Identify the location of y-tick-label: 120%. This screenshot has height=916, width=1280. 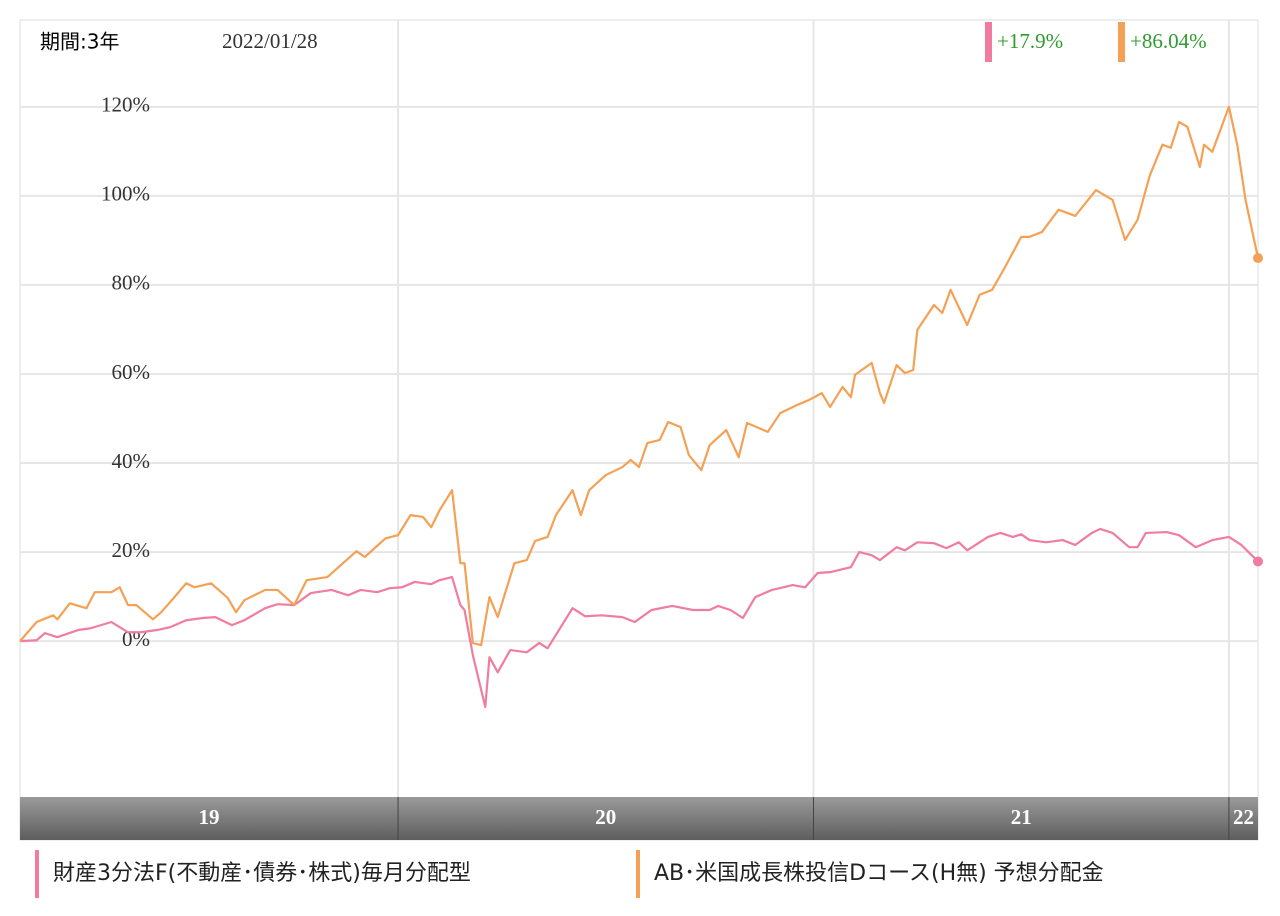
(125, 105).